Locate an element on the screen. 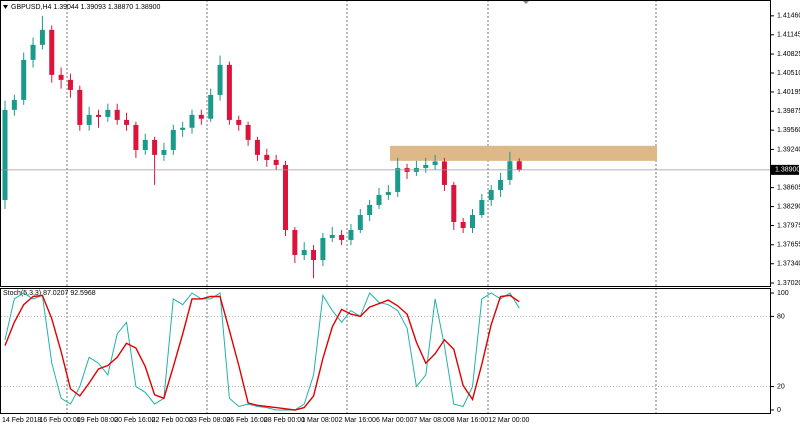 The image size is (800, 426). x-tick-label: 7 Mar 08:00 is located at coordinates (431, 420).